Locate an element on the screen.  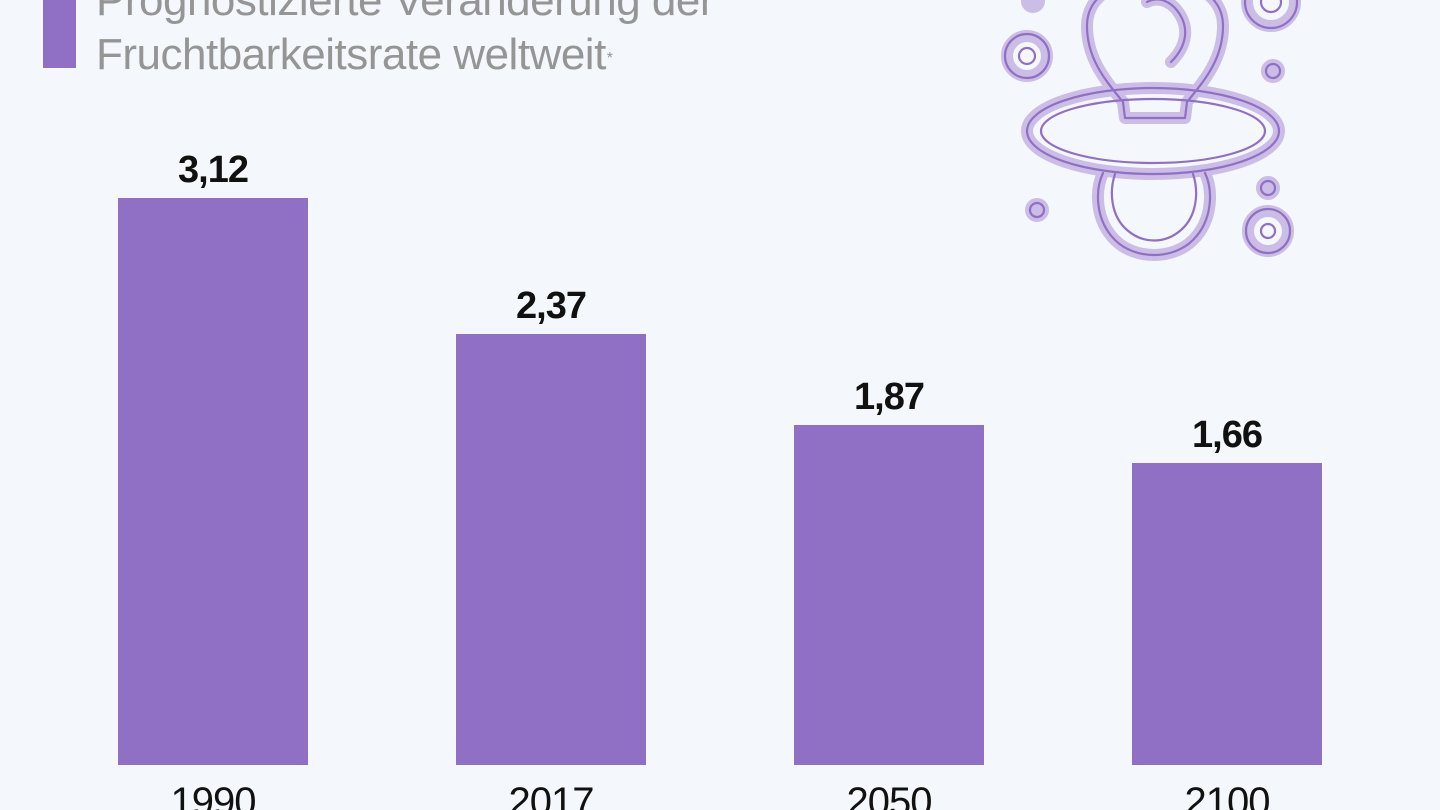
title-accent-bar is located at coordinates (59, 34).